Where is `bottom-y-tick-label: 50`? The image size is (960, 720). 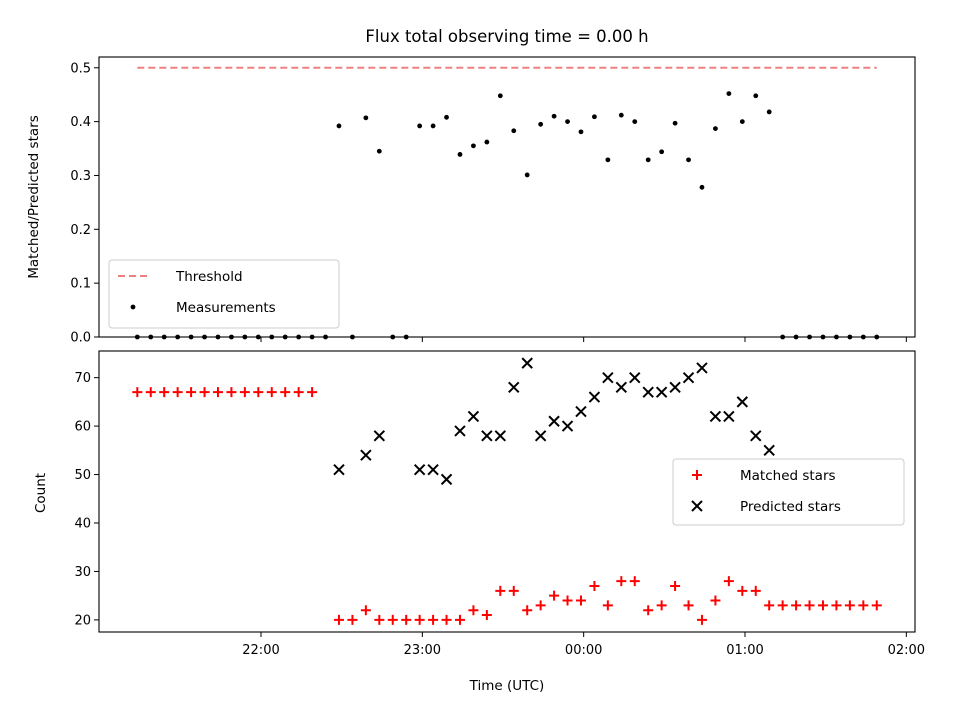
bottom-y-tick-label: 50 is located at coordinates (82, 475).